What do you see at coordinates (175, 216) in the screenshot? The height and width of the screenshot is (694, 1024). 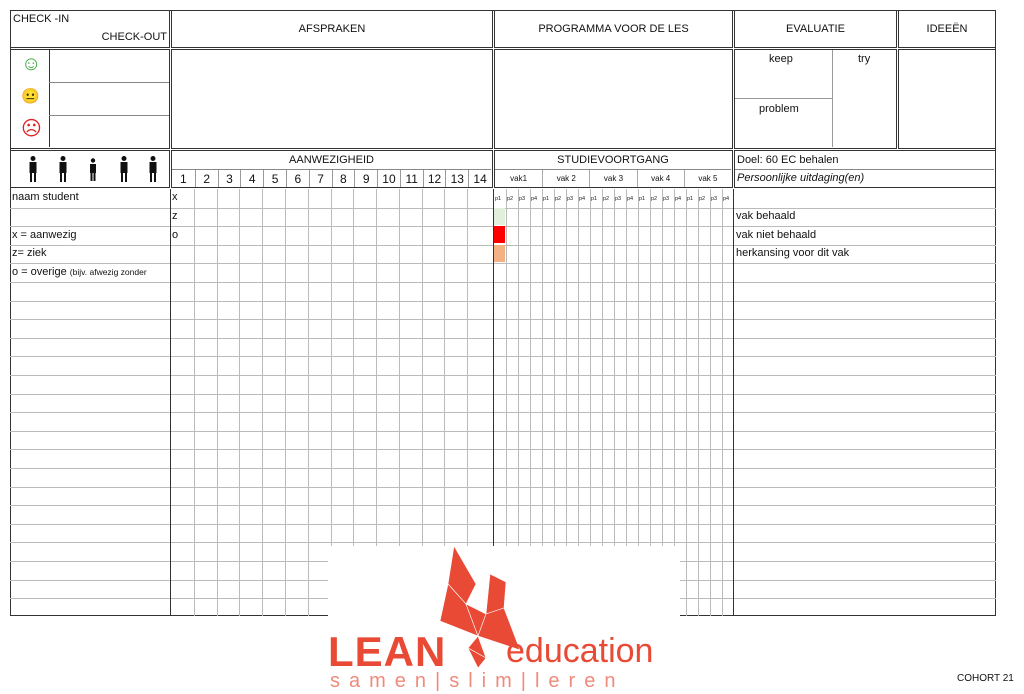 I see `mark-z: z` at bounding box center [175, 216].